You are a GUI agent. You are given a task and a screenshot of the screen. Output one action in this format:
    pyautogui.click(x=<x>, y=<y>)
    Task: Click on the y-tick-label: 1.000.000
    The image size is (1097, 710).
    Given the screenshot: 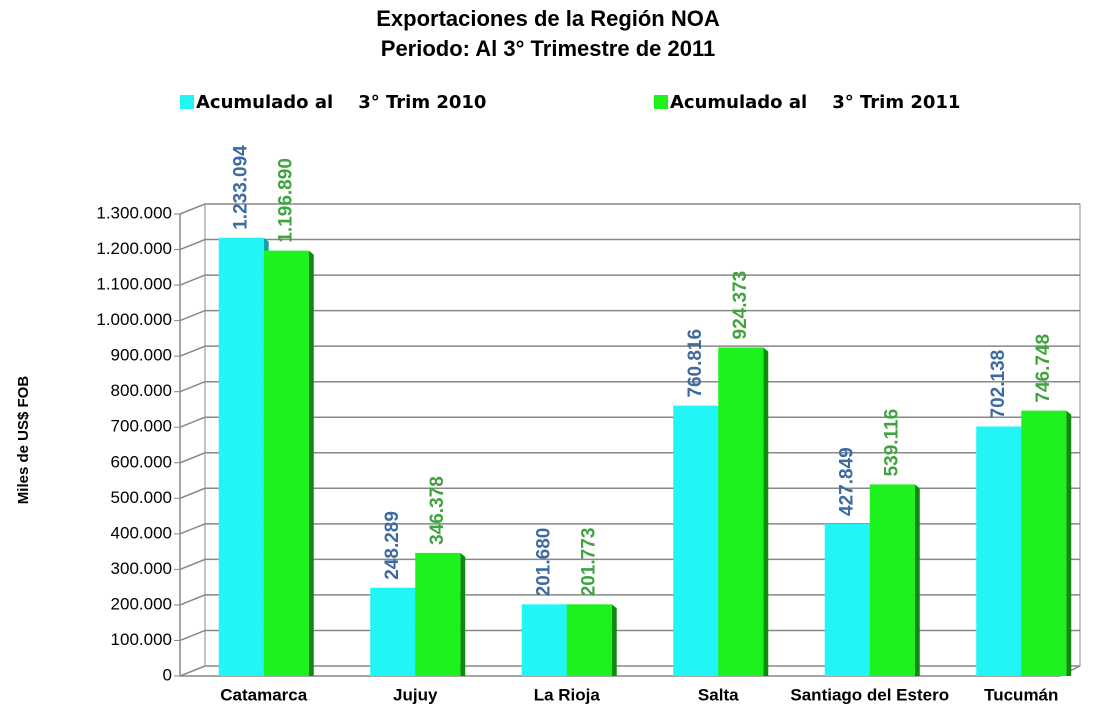 What is the action you would take?
    pyautogui.click(x=134, y=319)
    